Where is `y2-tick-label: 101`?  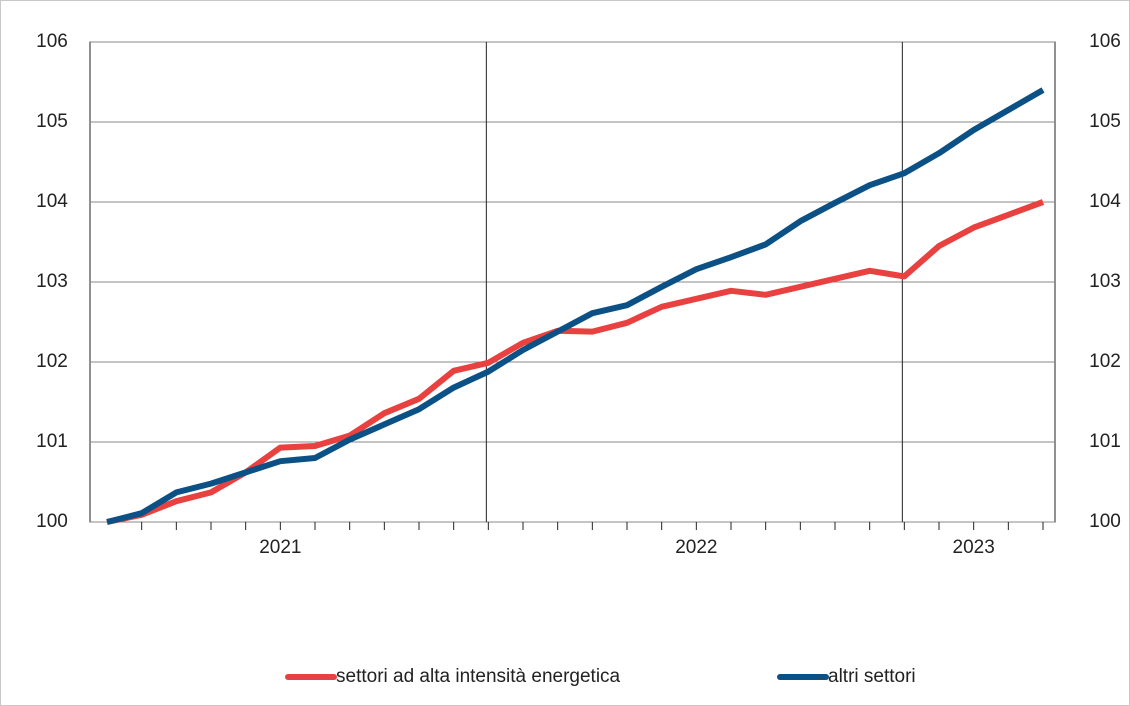
y2-tick-label: 101 is located at coordinates (1105, 441).